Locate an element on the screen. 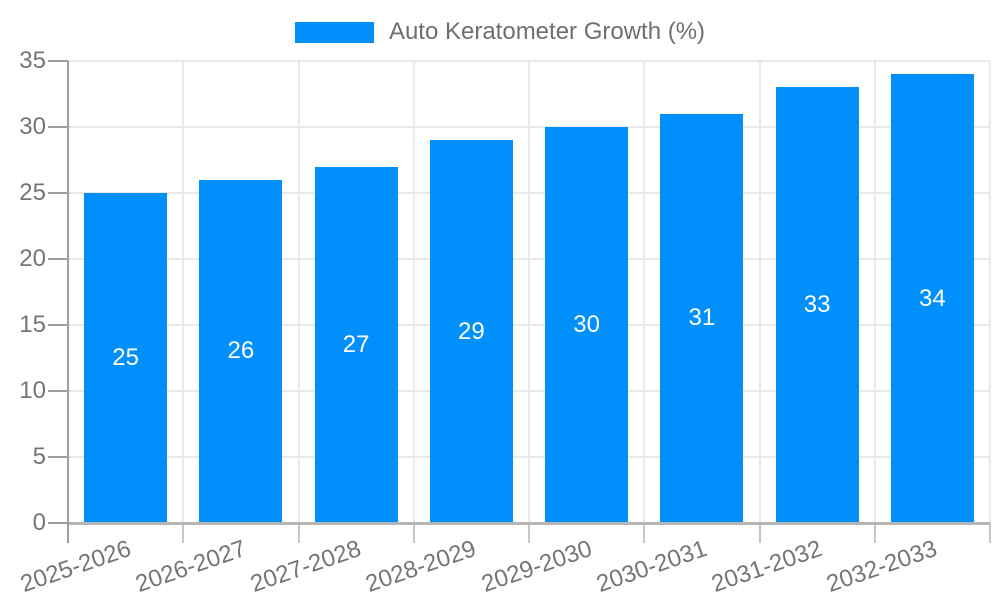 This screenshot has width=1000, height=600. bar-value-label: 27 is located at coordinates (356, 344).